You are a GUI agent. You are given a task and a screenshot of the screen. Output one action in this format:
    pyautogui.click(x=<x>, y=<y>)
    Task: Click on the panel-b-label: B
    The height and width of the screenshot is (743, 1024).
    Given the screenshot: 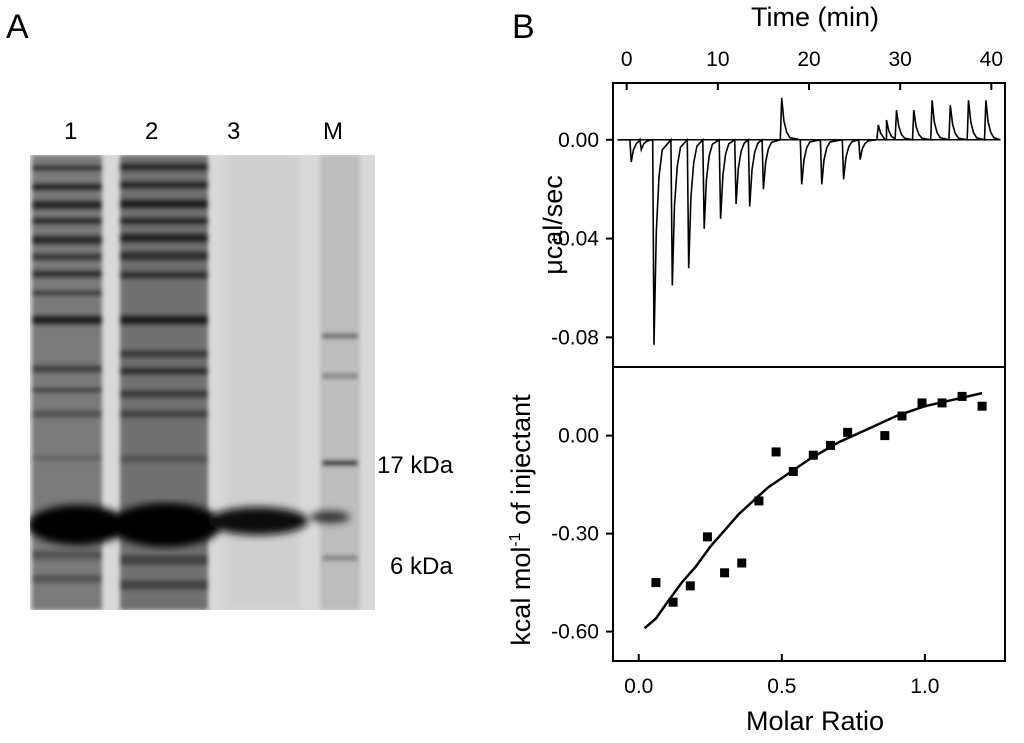 What is the action you would take?
    pyautogui.click(x=523, y=27)
    